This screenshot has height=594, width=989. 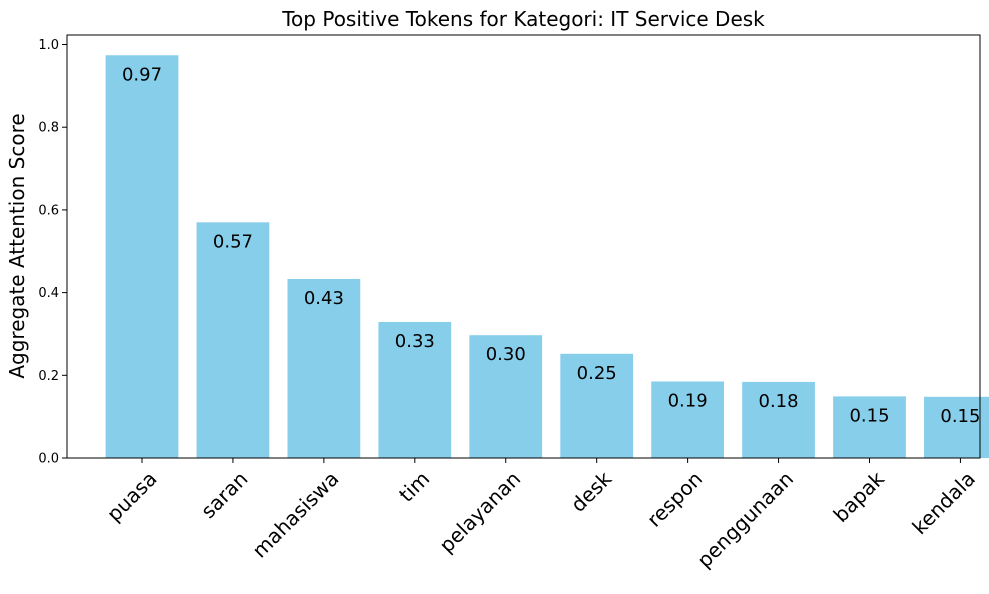 What do you see at coordinates (597, 373) in the screenshot?
I see `bar-value-label: 0.25` at bounding box center [597, 373].